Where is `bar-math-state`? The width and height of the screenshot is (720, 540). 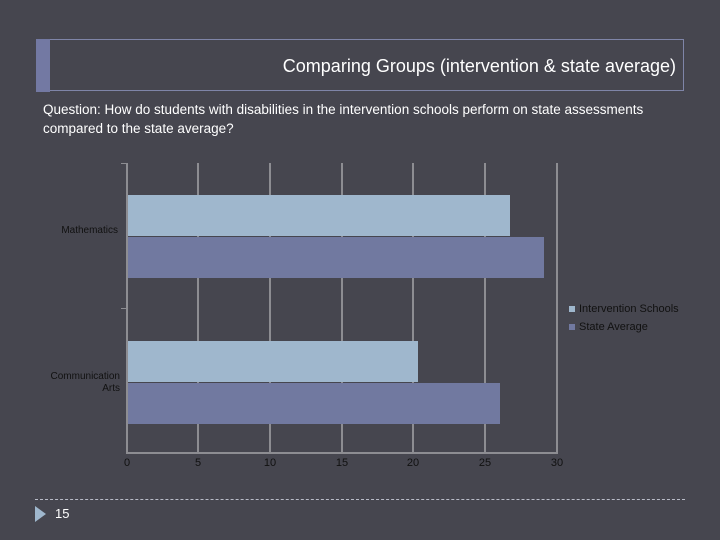
bar-math-state is located at coordinates (336, 257).